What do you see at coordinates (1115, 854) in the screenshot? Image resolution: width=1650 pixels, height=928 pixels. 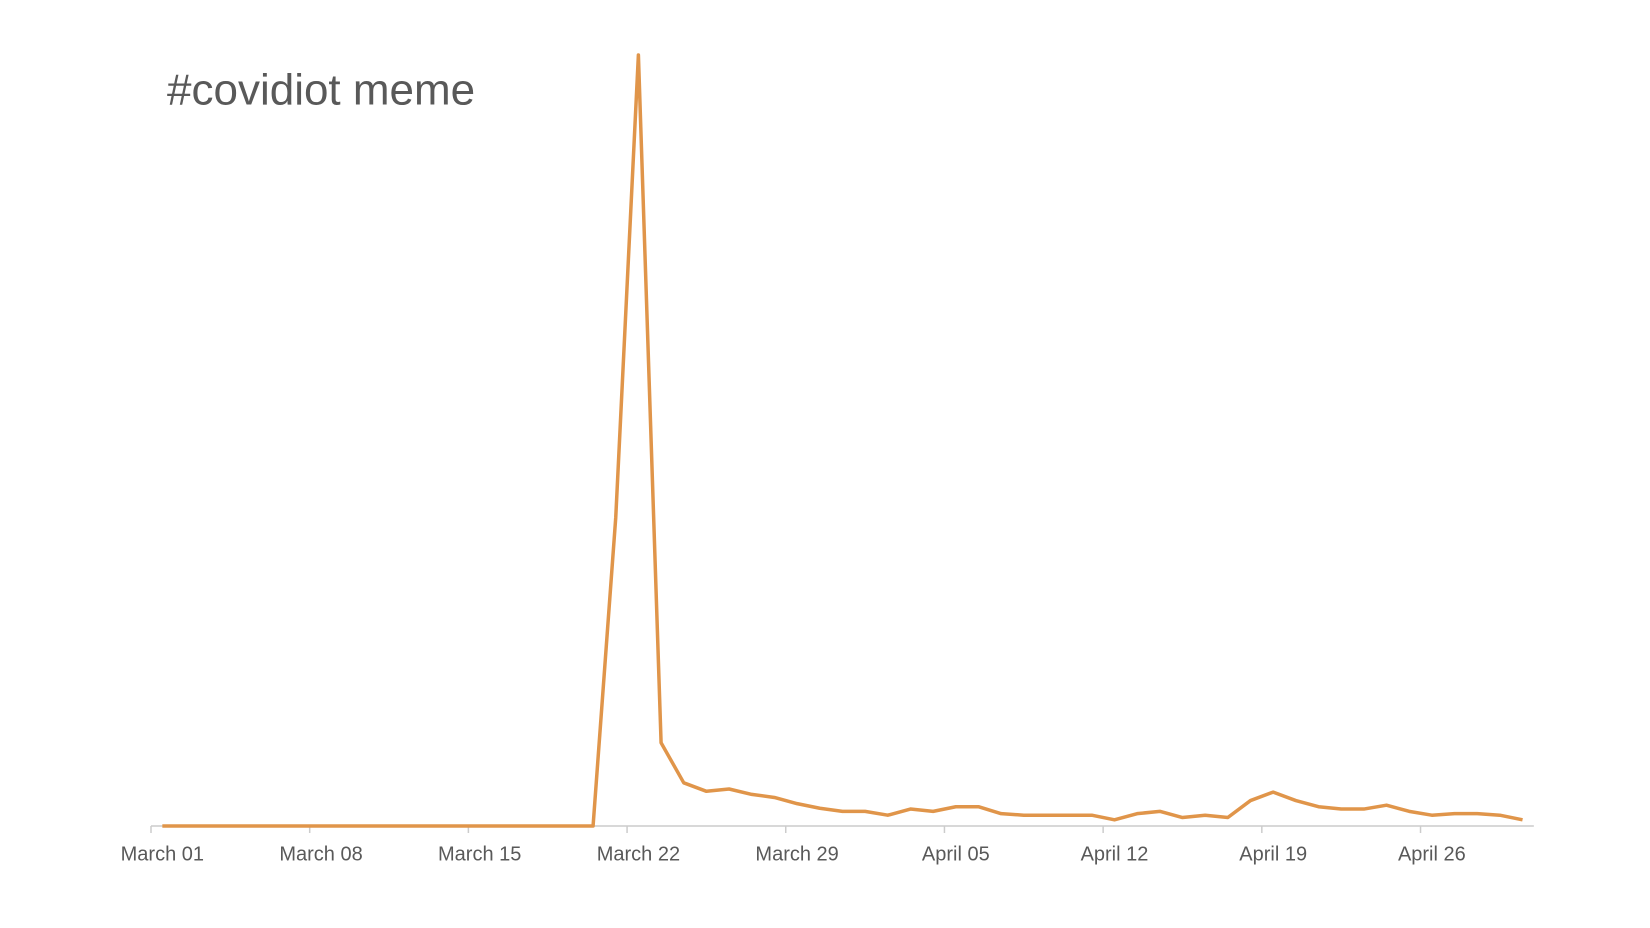 I see `x-tick-label: April 12` at bounding box center [1115, 854].